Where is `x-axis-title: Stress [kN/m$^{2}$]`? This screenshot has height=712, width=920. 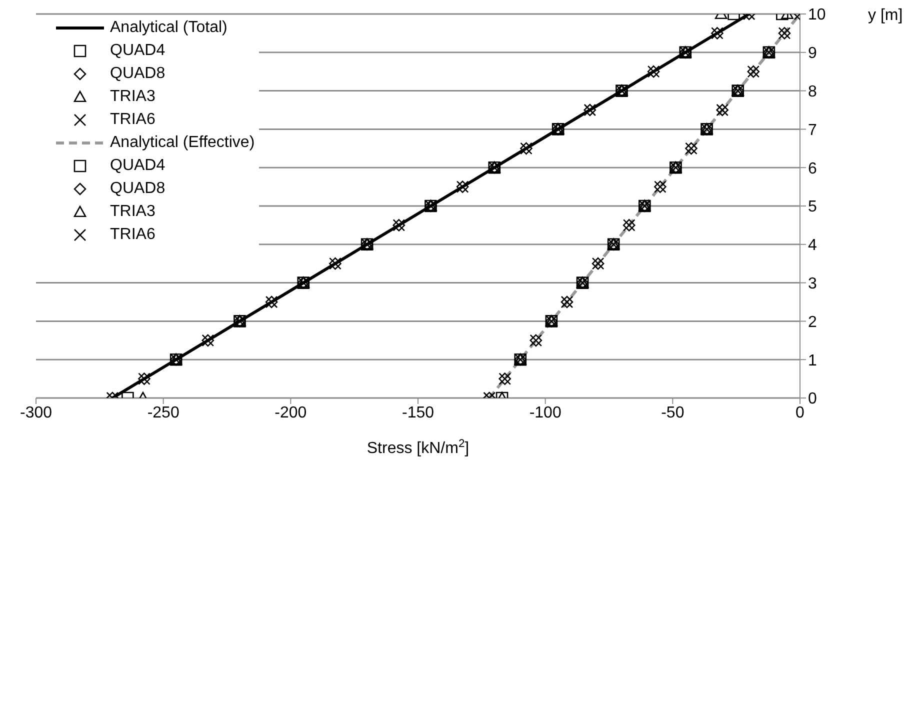 x-axis-title: Stress [kN/m$^{2}$] is located at coordinates (418, 447).